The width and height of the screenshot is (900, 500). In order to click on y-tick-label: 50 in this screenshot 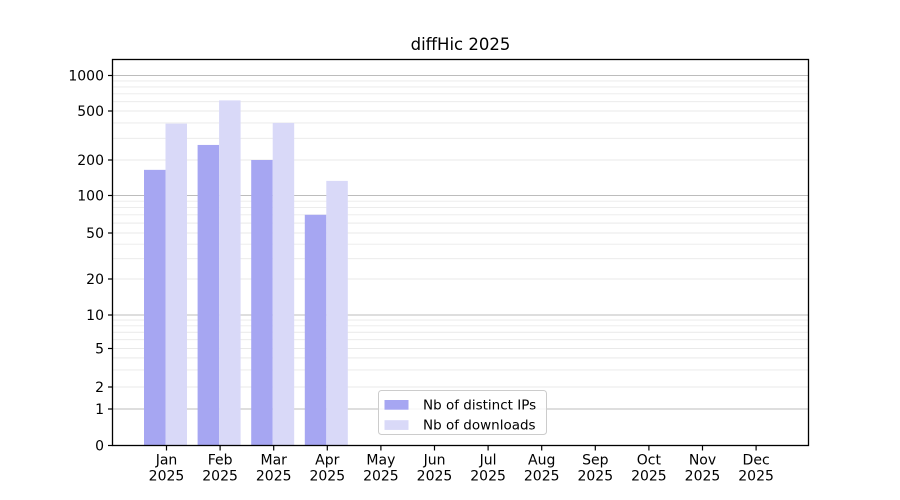, I will do `click(95, 234)`.